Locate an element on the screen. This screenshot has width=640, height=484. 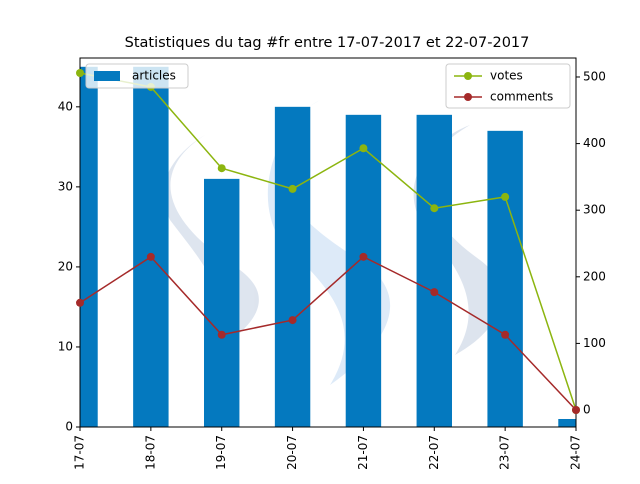
x-tick-label: 18-07 is located at coordinates (150, 452).